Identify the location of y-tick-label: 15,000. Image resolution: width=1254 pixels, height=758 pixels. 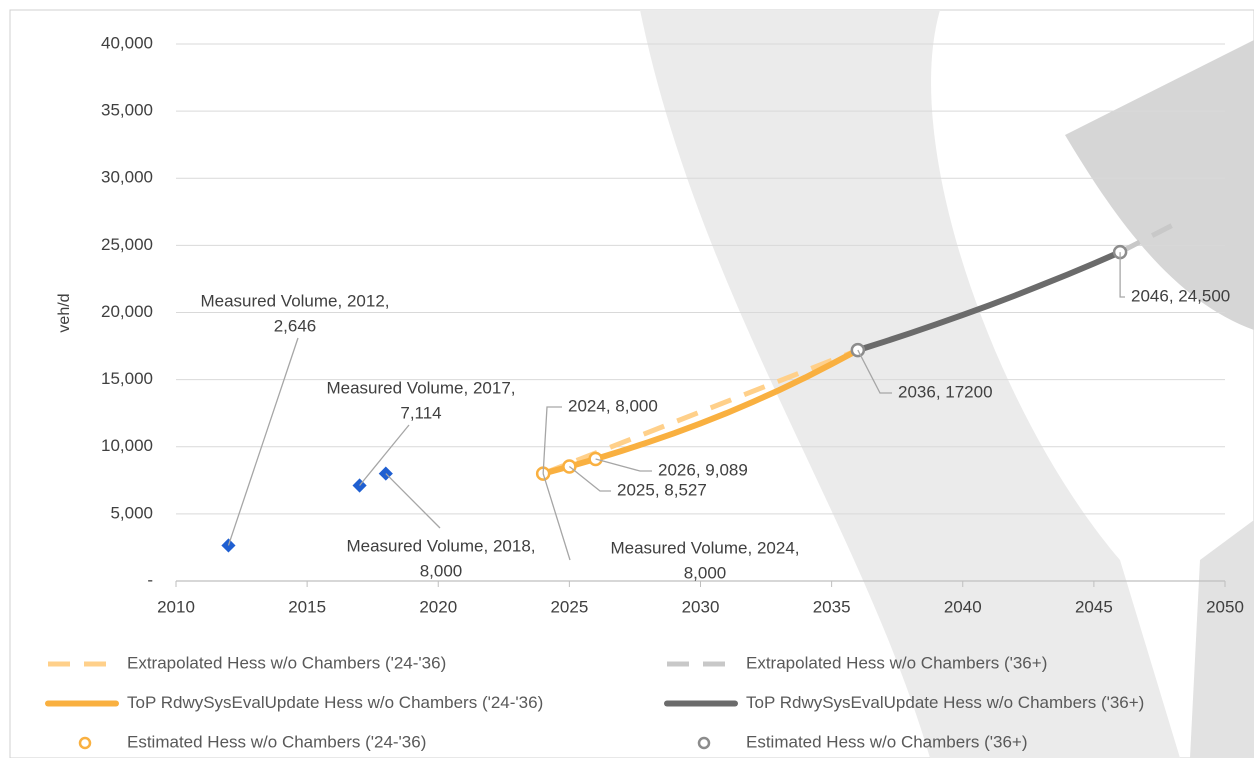
(127, 378).